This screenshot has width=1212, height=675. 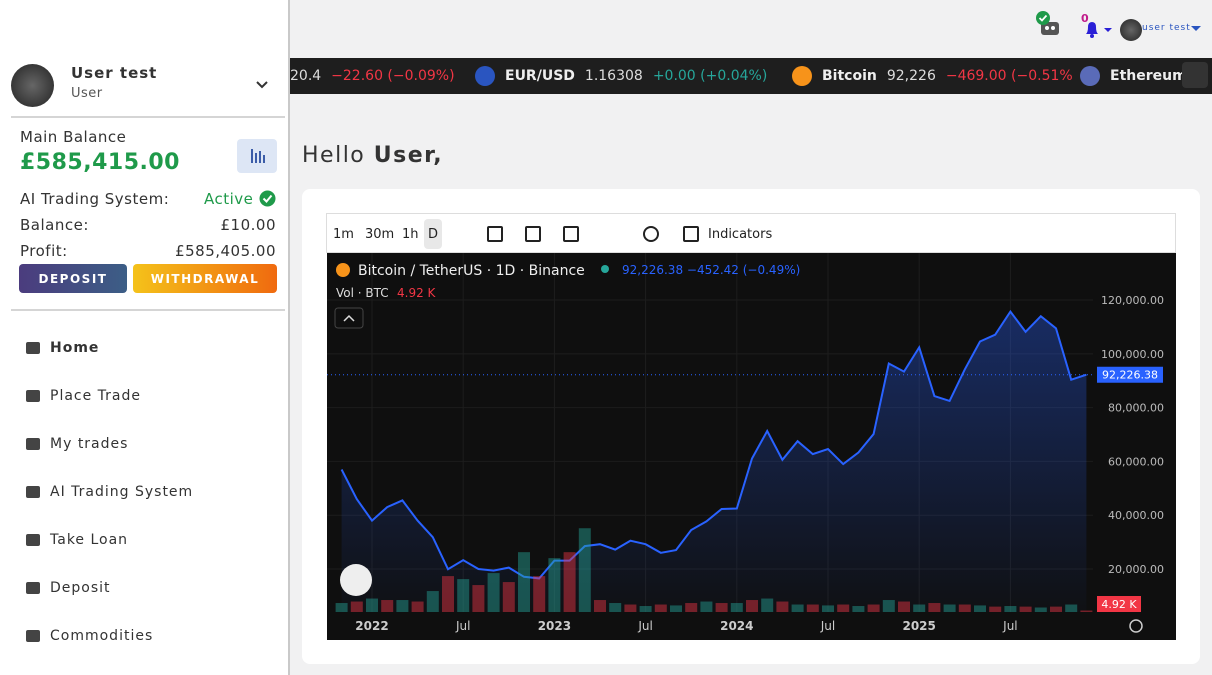 I want to click on collapse-button, so click(x=349, y=318).